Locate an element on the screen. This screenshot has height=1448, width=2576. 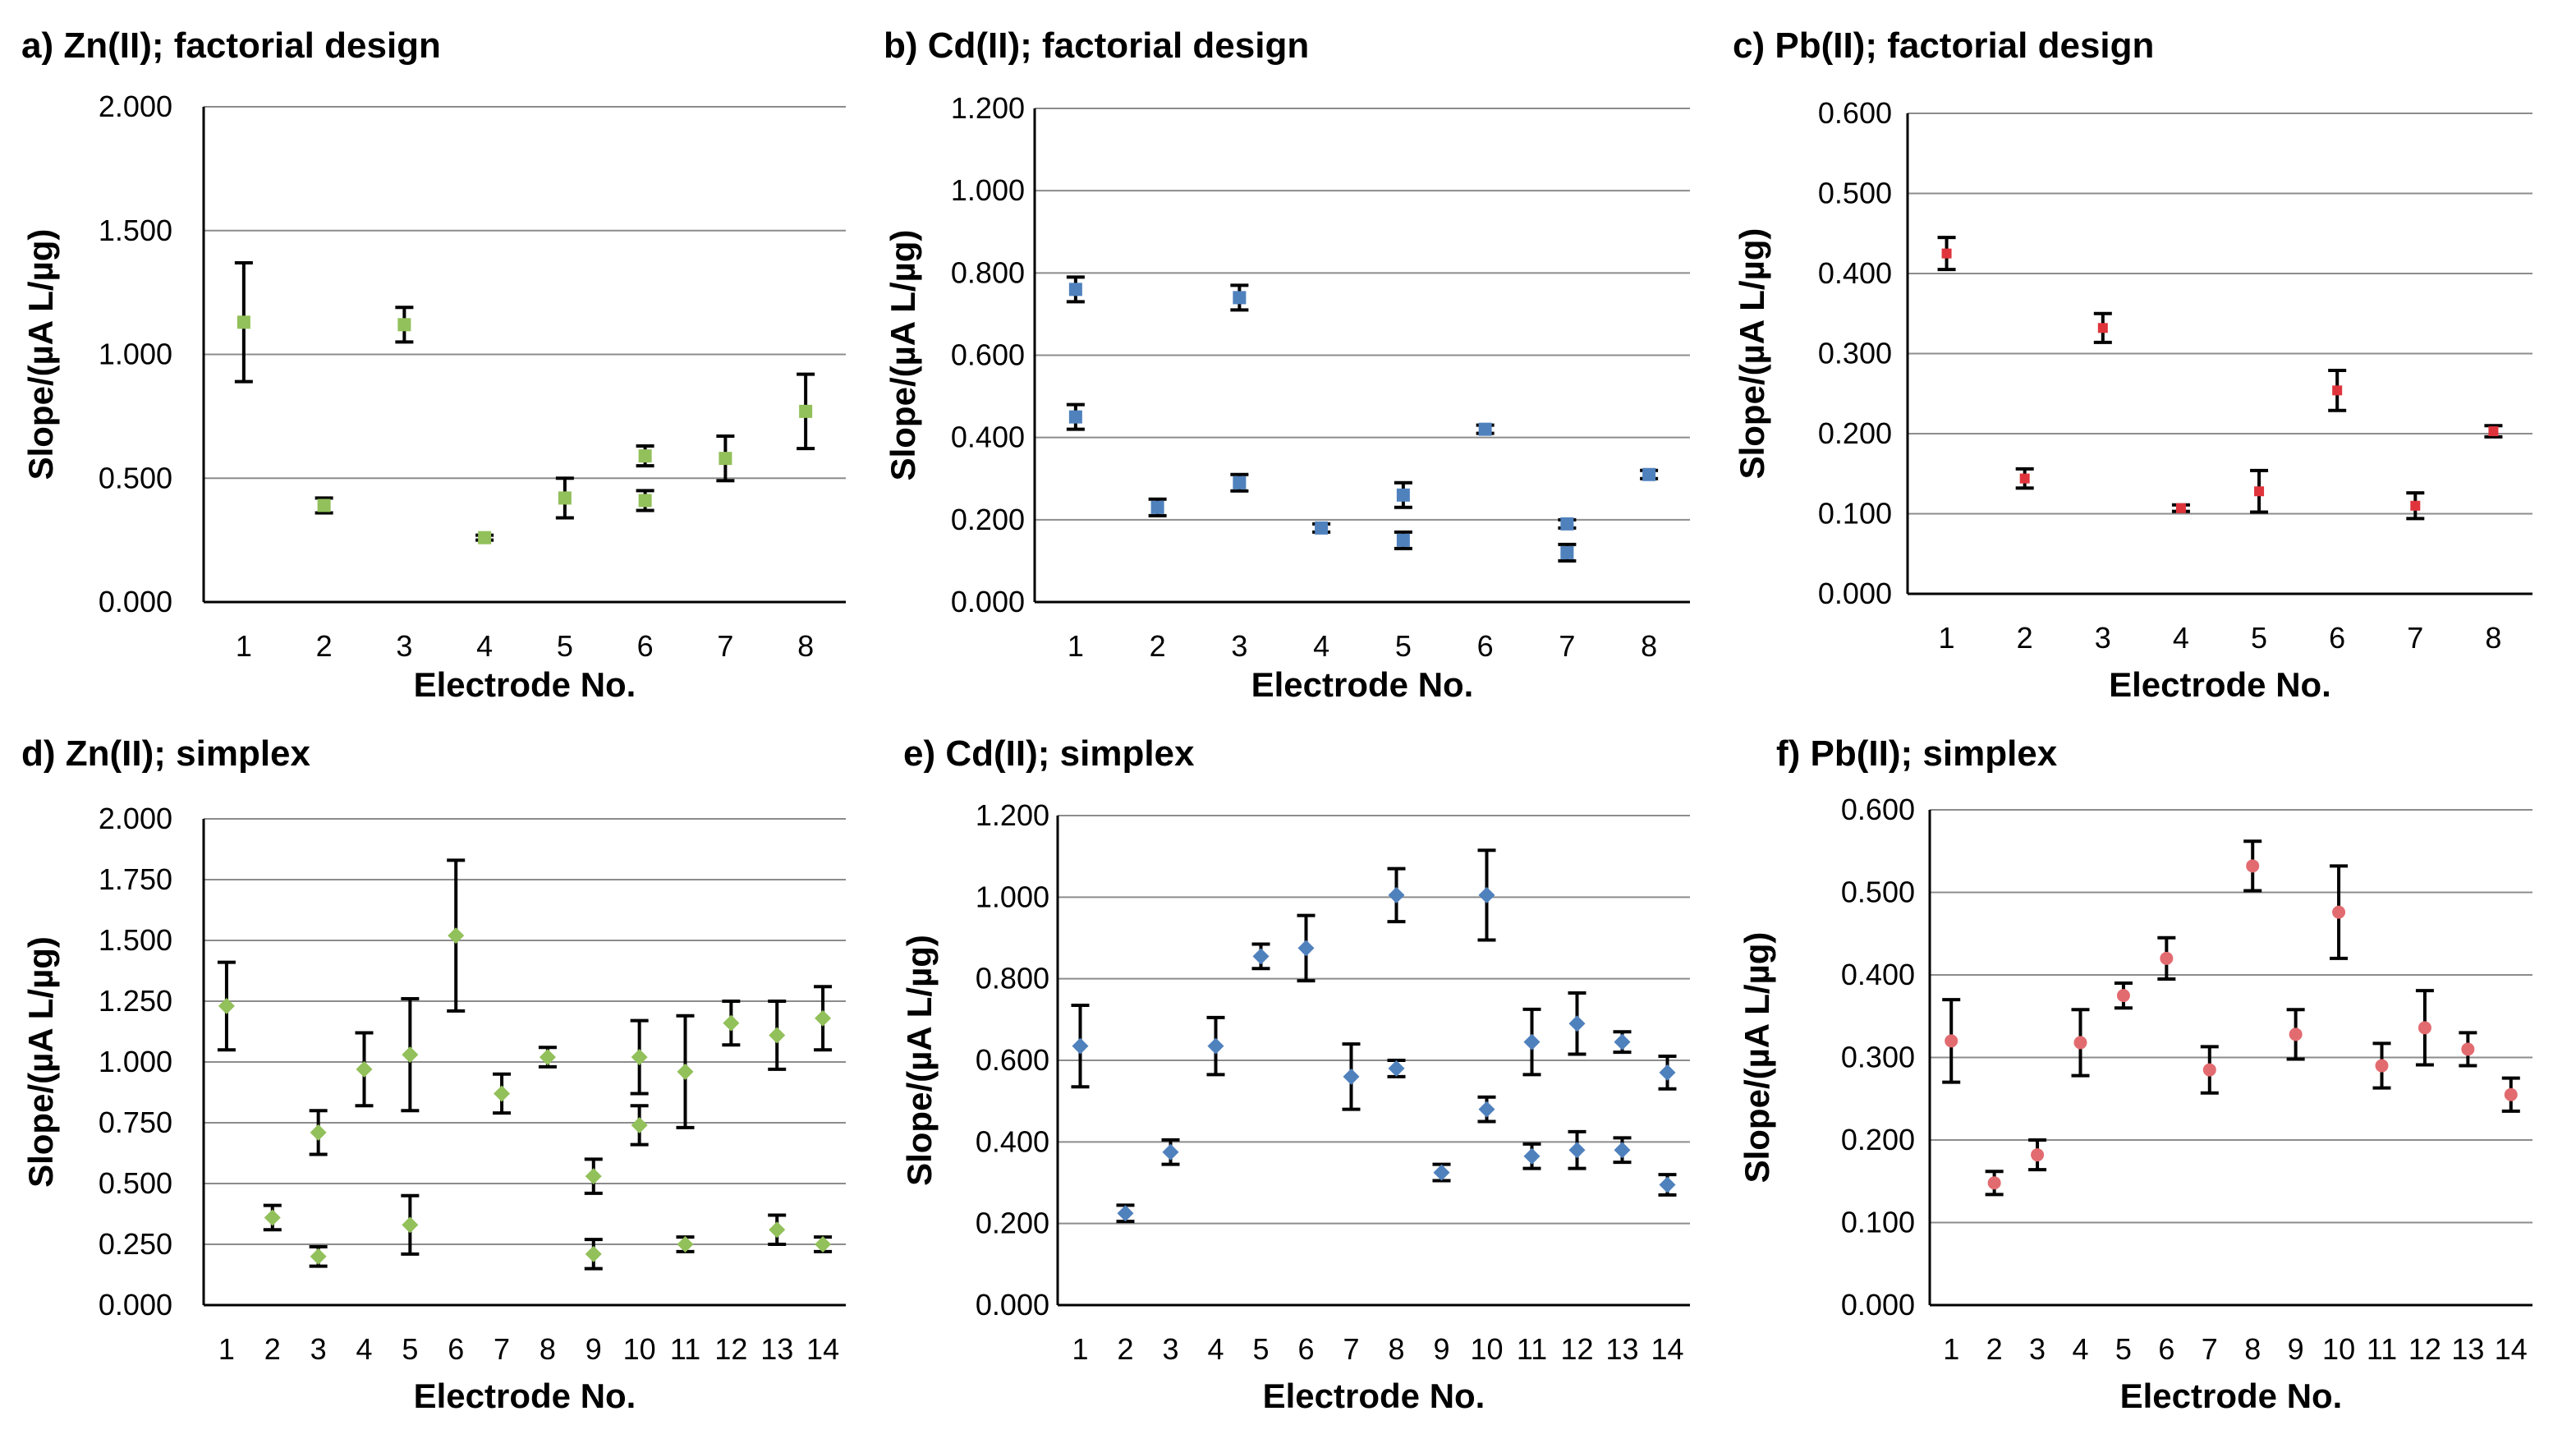
chart-title: f) Pb(II); simplex is located at coordinates (1917, 753).